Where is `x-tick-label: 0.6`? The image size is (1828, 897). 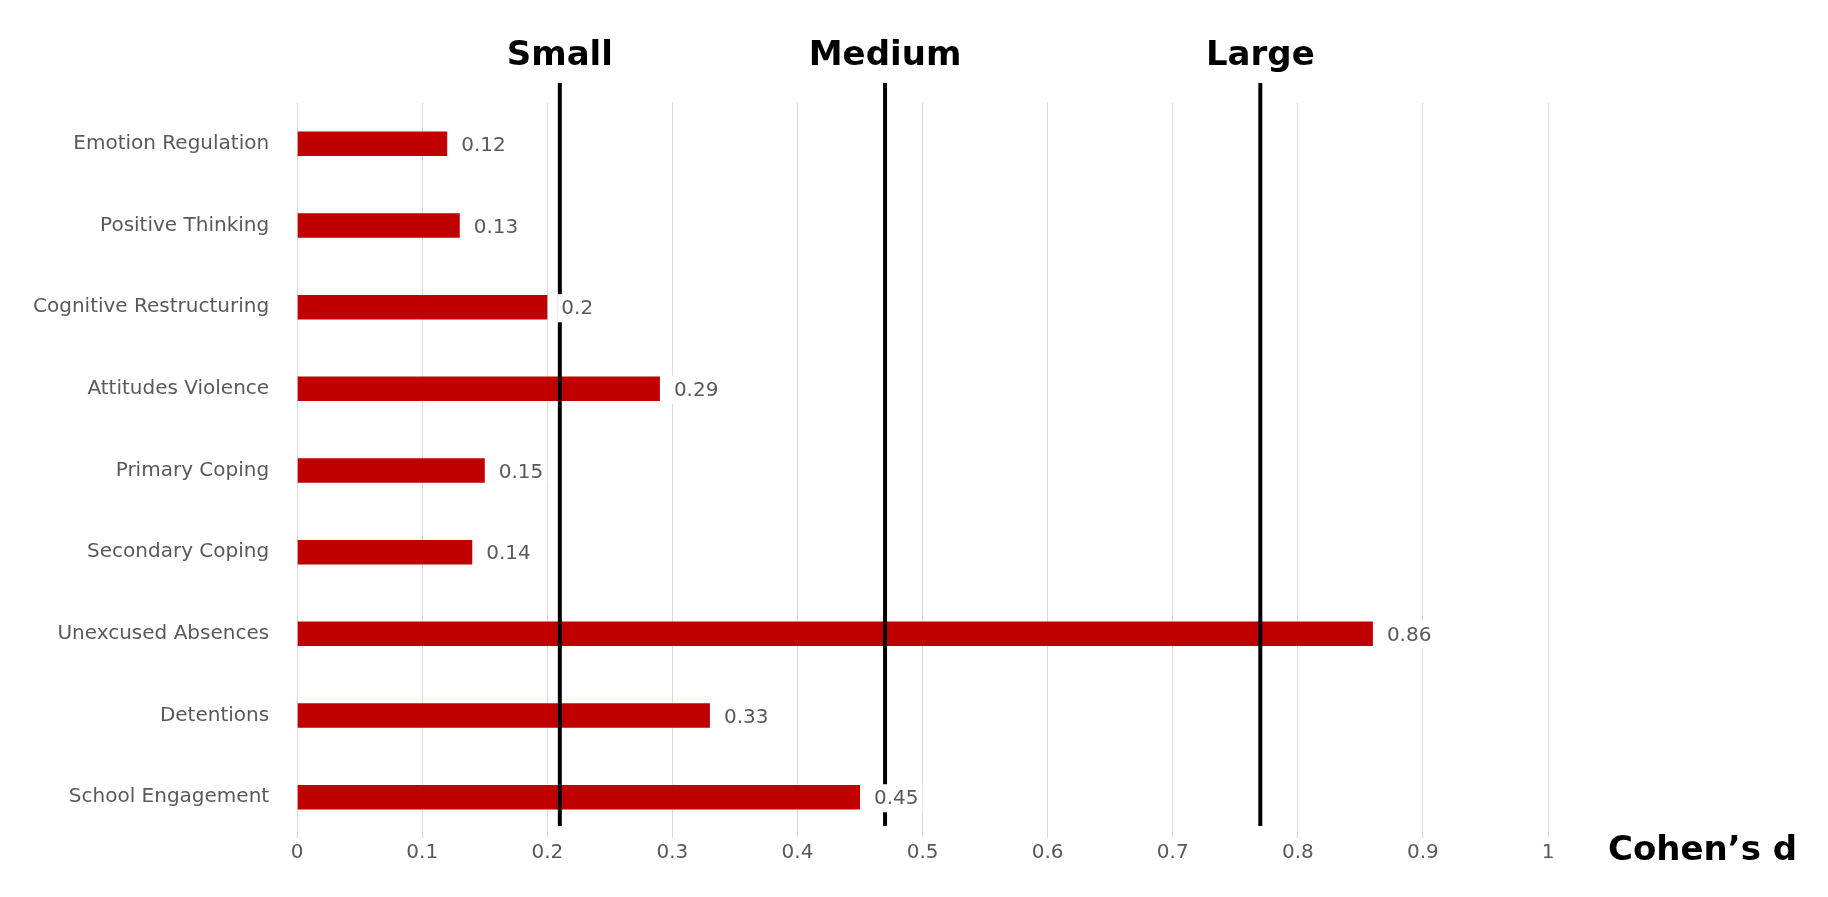
x-tick-label: 0.6 is located at coordinates (1047, 851).